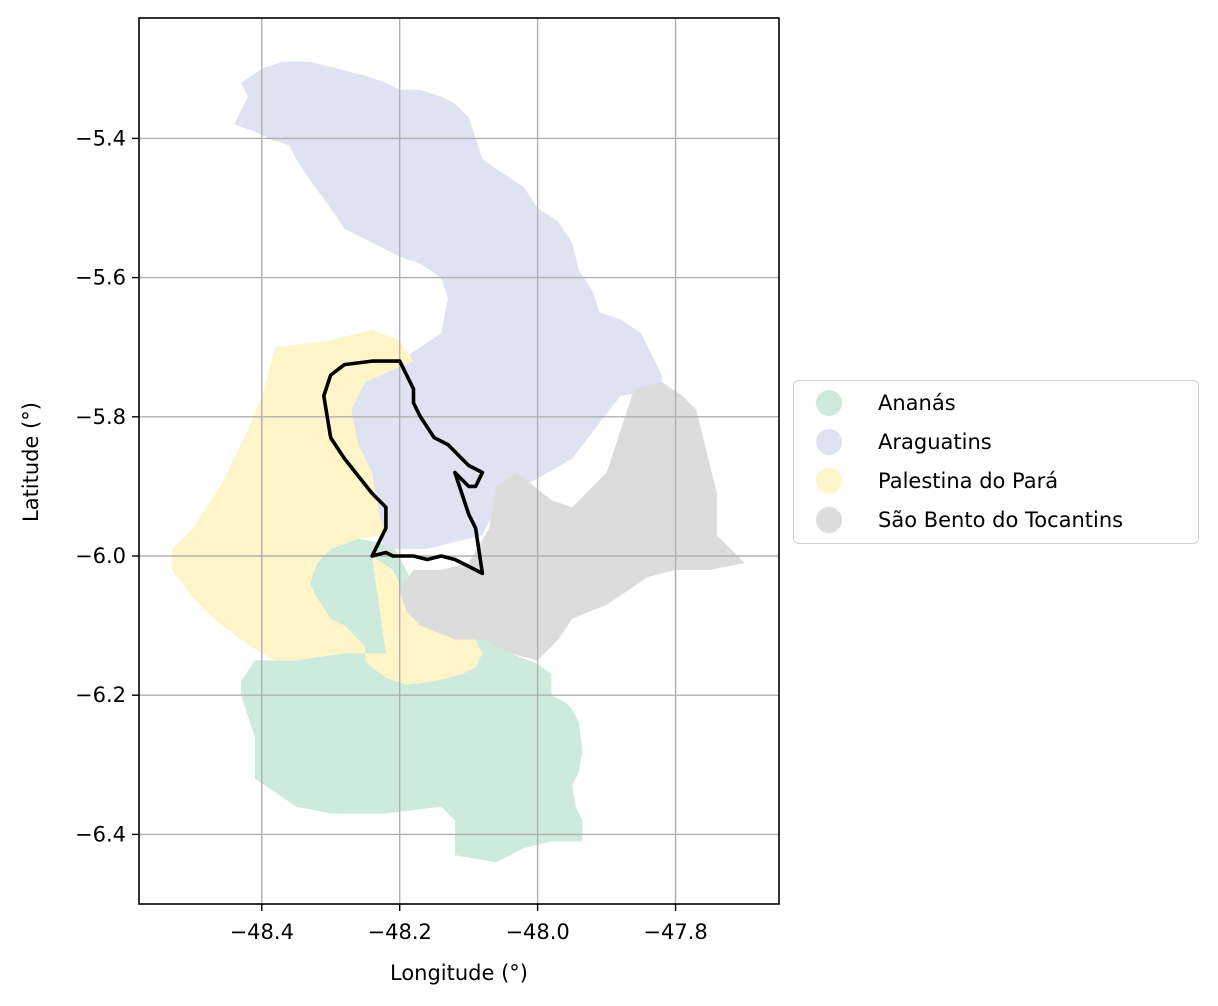  I want to click on x-tick-label: −48.2, so click(400, 932).